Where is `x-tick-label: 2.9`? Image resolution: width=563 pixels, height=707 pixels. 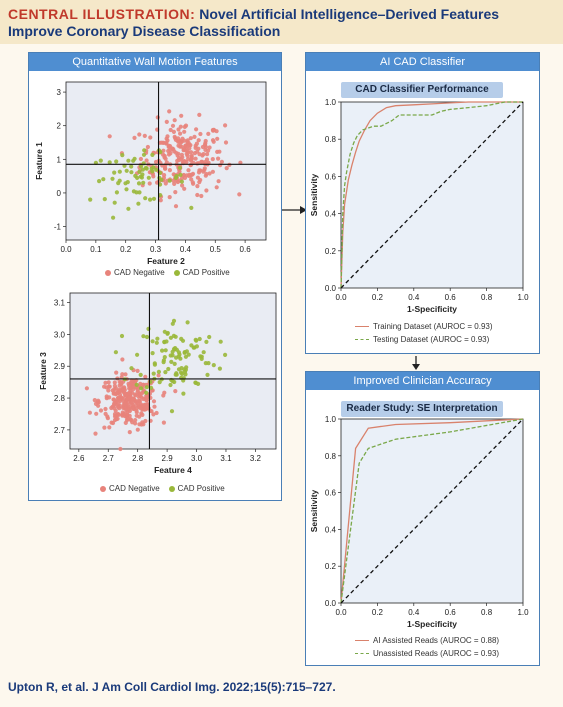 x-tick-label: 2.9 is located at coordinates (168, 458).